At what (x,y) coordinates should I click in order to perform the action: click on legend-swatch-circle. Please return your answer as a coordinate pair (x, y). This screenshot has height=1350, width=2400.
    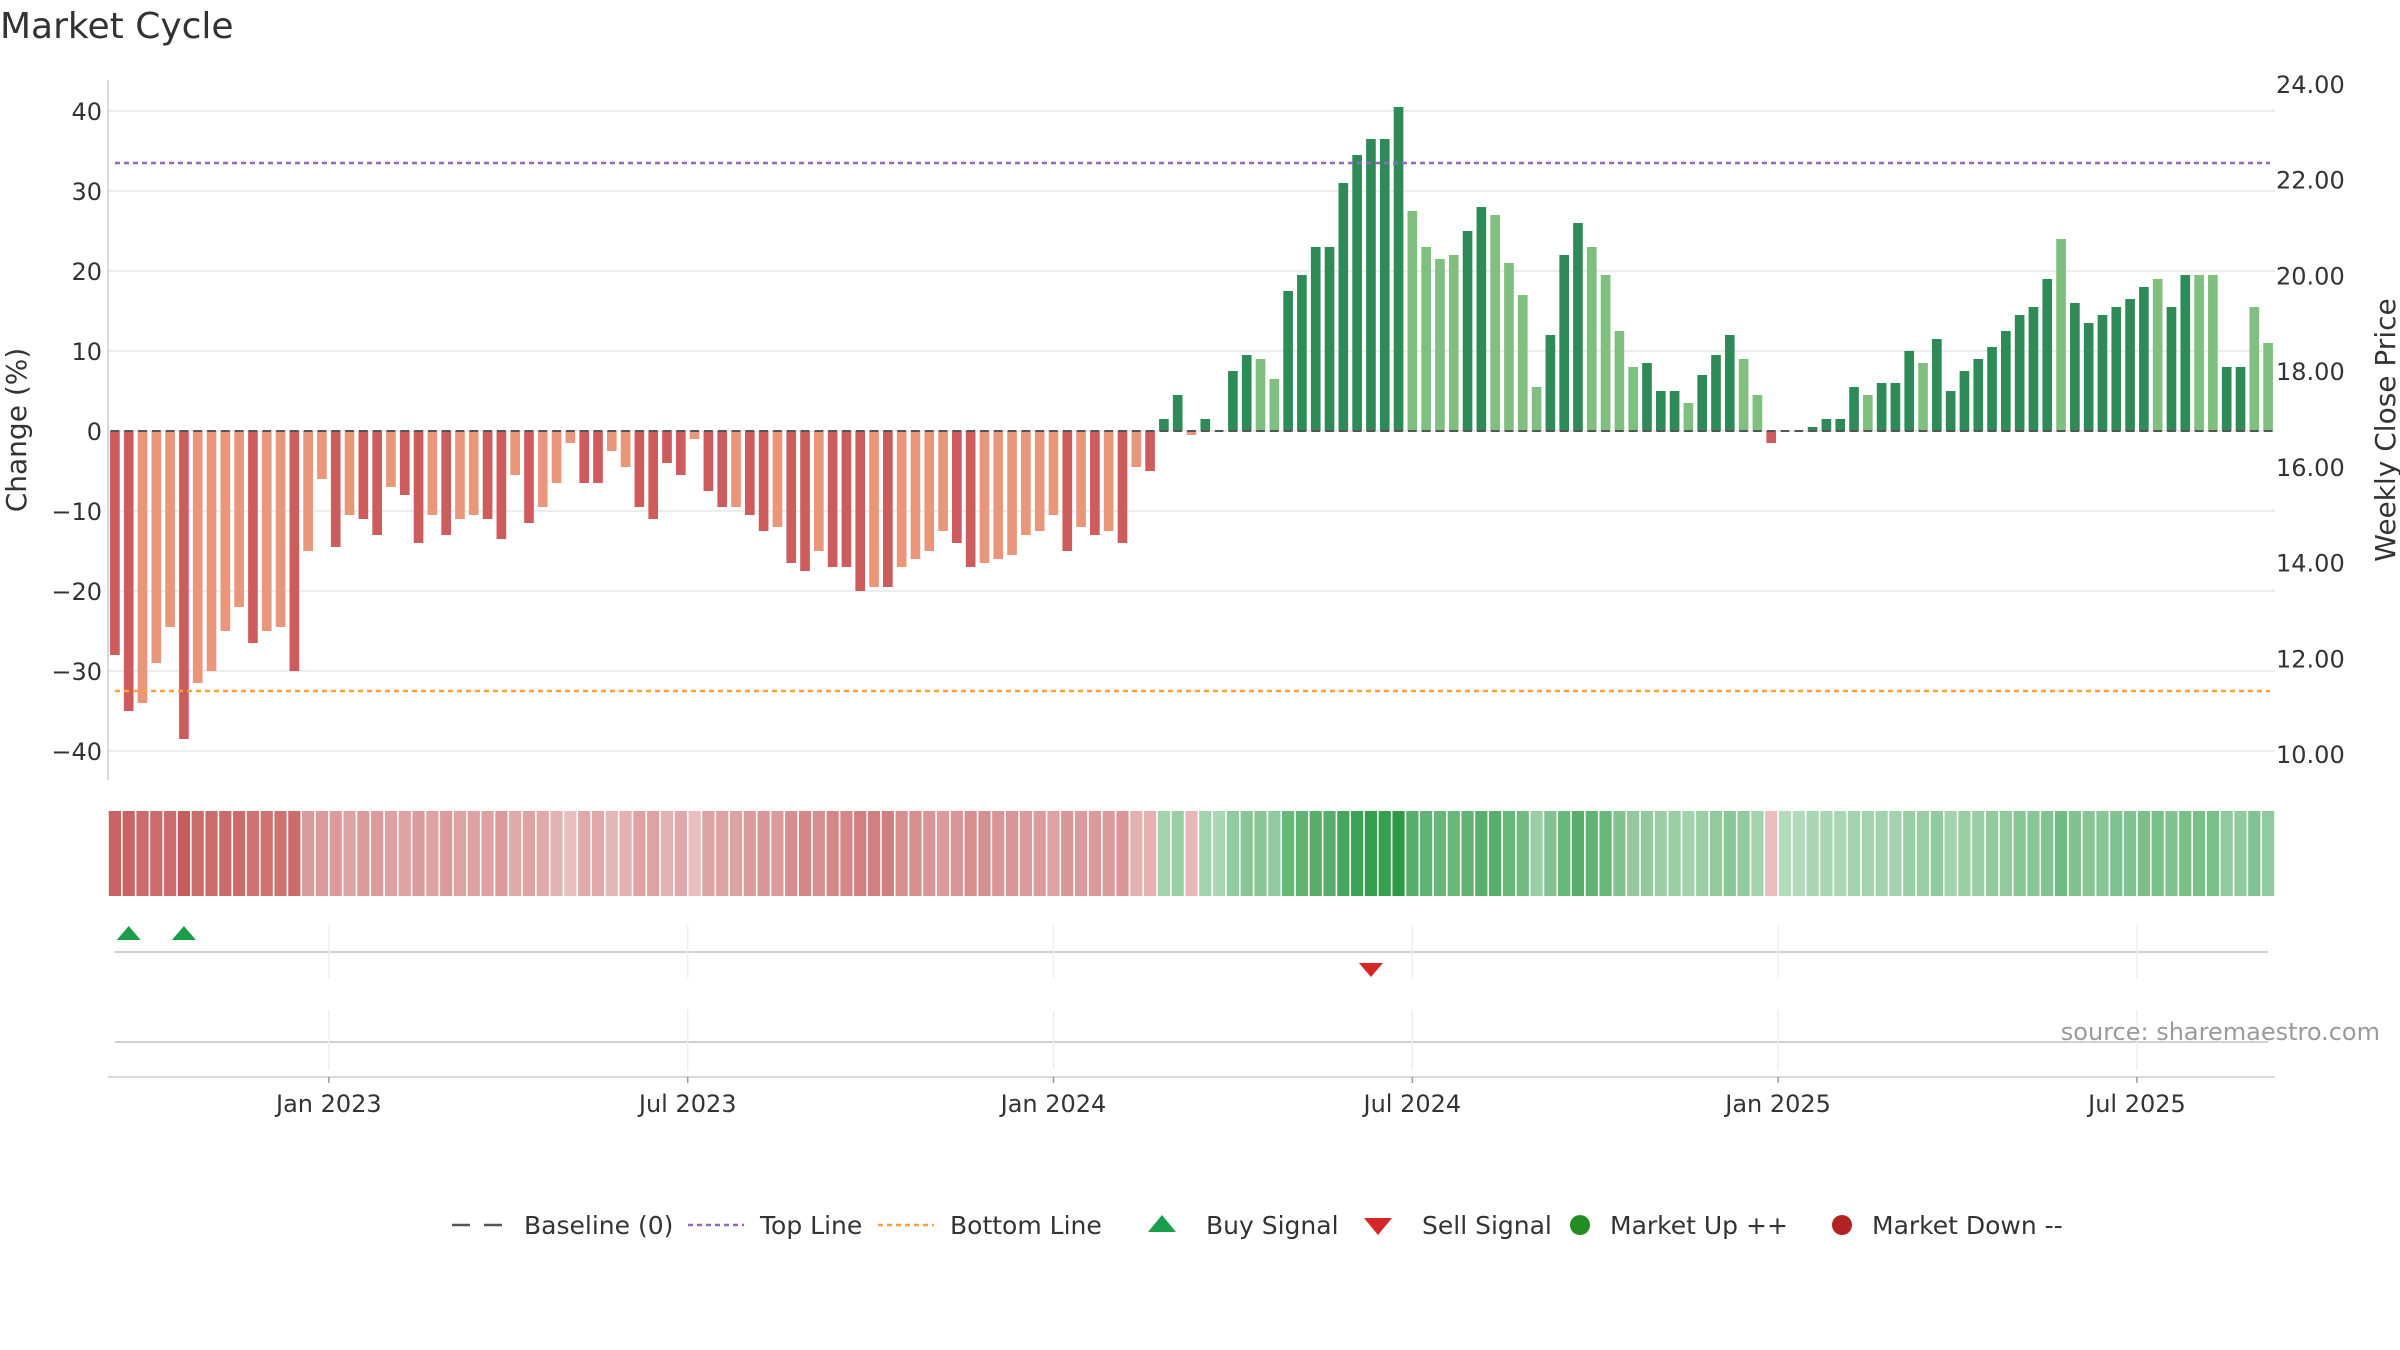
    Looking at the image, I should click on (1580, 1225).